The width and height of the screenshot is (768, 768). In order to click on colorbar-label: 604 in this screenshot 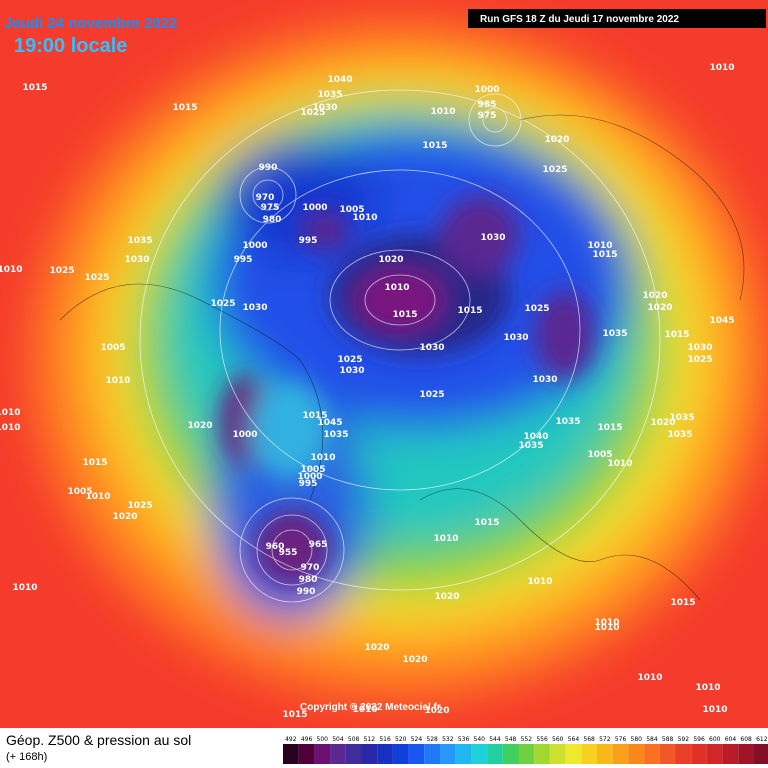, I will do `click(731, 739)`.